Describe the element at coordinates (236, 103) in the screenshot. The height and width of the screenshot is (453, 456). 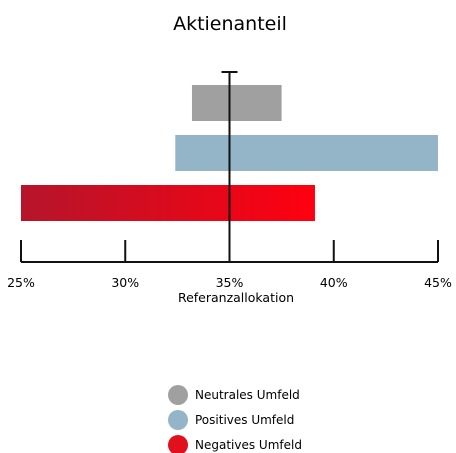
I see `bar-neutrales-umfeld` at that location.